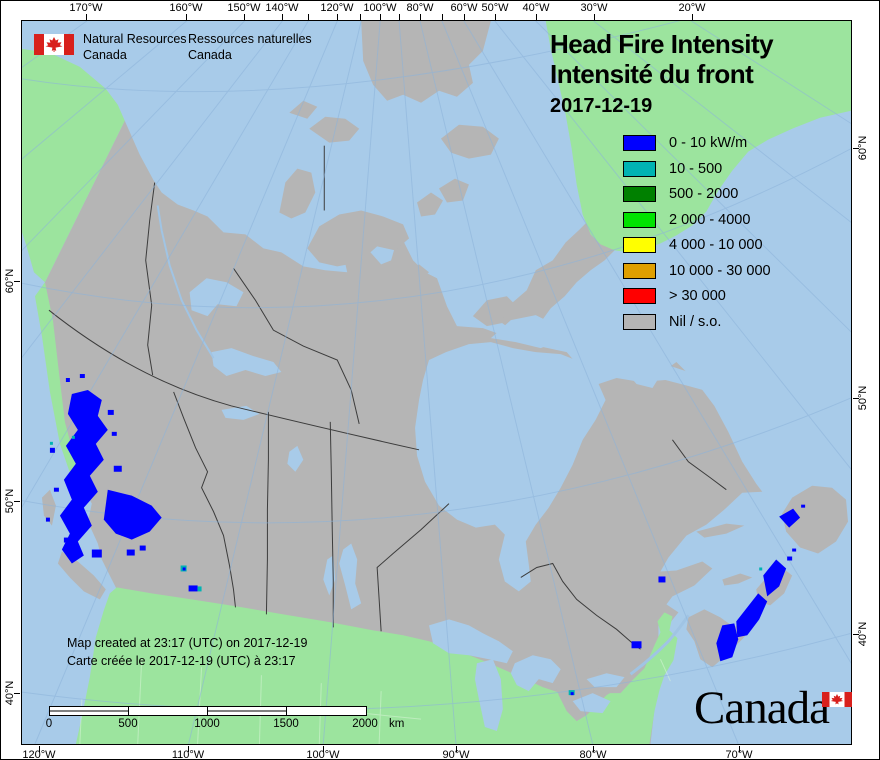 The height and width of the screenshot is (760, 880). Describe the element at coordinates (420, 8) in the screenshot. I see `axis-label-top: 80°W` at that location.